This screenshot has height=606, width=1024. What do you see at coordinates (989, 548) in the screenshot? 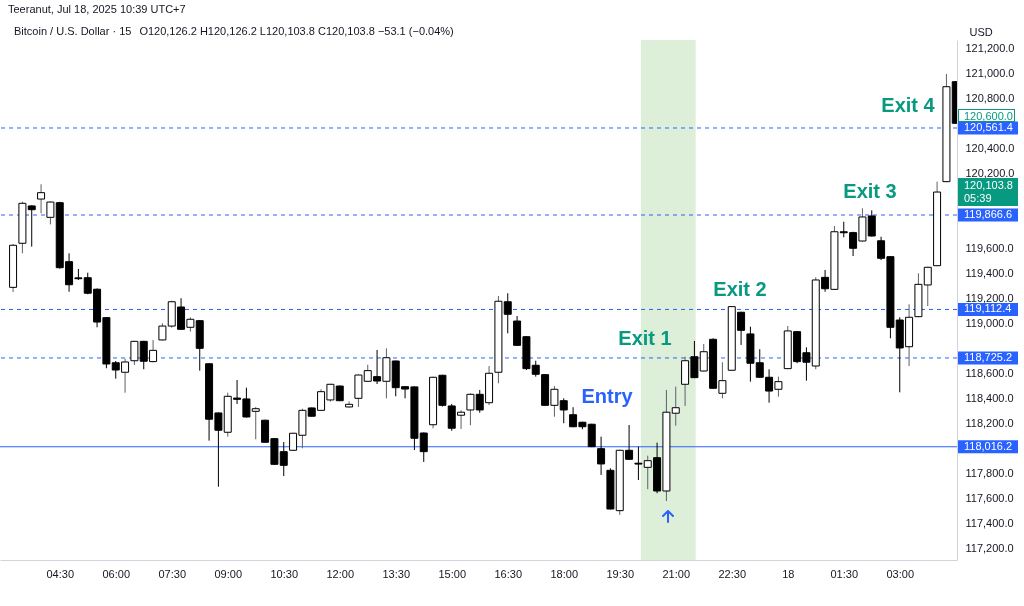
I see `y-tick-label: 117,200.0` at bounding box center [989, 548].